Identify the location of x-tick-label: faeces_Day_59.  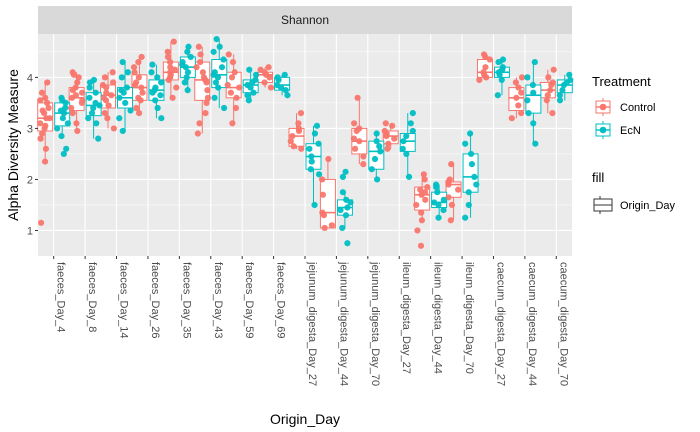
(249, 300).